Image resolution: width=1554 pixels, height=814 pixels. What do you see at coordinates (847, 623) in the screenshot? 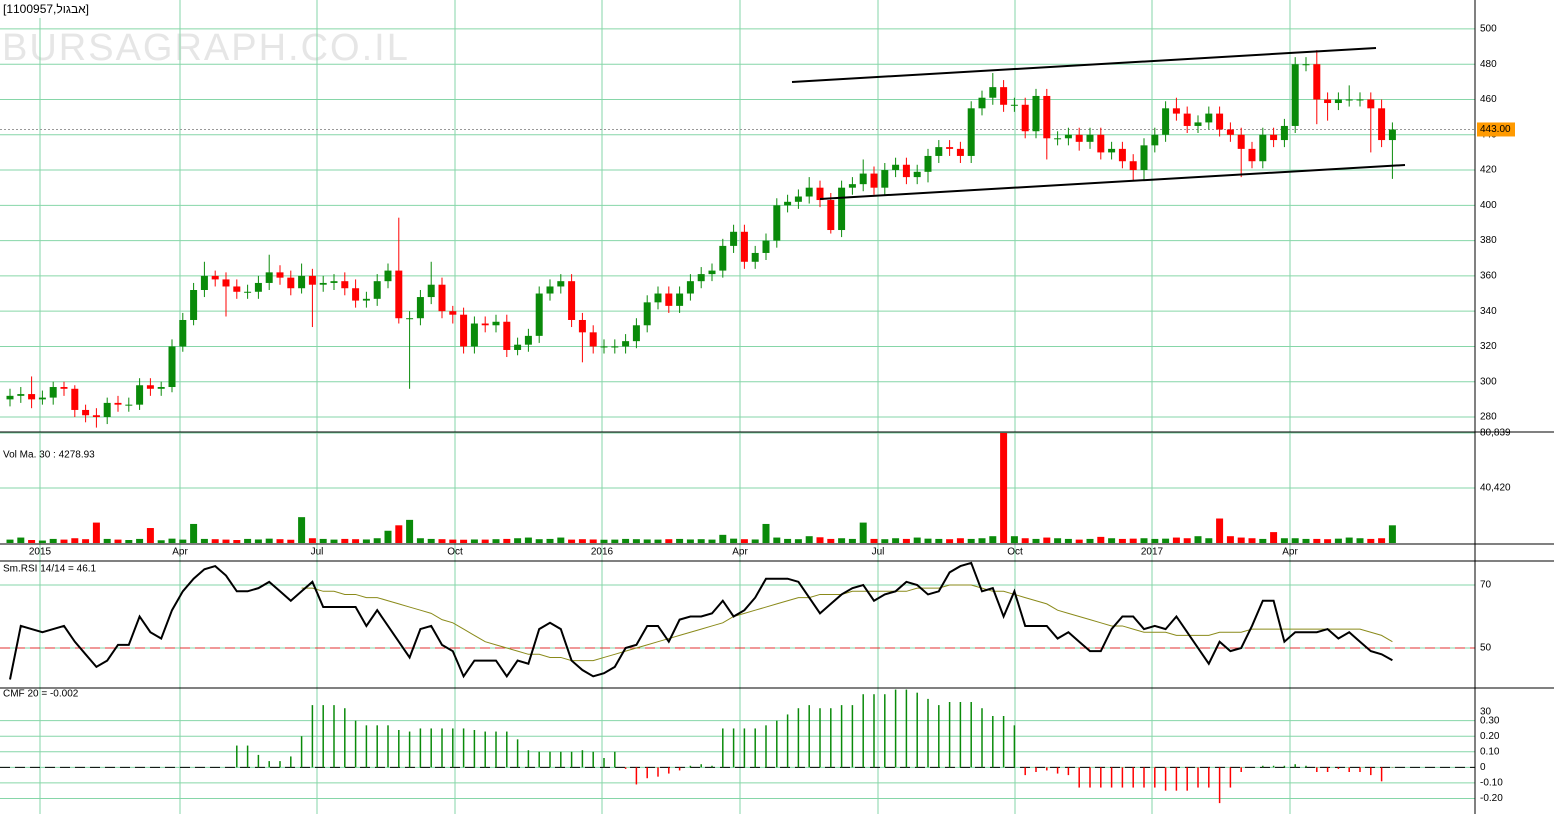
I see `rsi-ma-line` at bounding box center [847, 623].